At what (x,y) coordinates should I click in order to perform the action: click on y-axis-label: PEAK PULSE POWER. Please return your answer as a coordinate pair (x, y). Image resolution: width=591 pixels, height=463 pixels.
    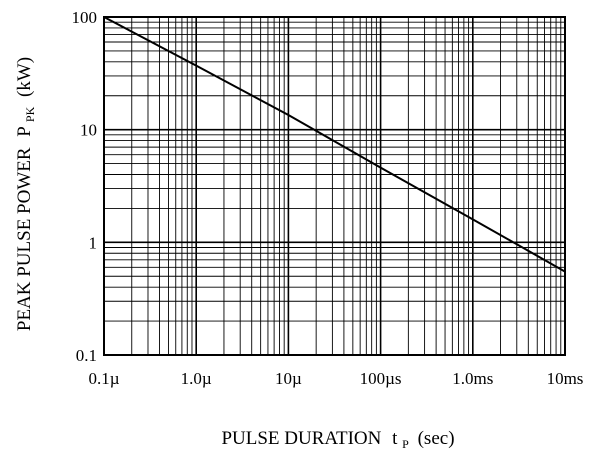
    Looking at the image, I should click on (24, 239).